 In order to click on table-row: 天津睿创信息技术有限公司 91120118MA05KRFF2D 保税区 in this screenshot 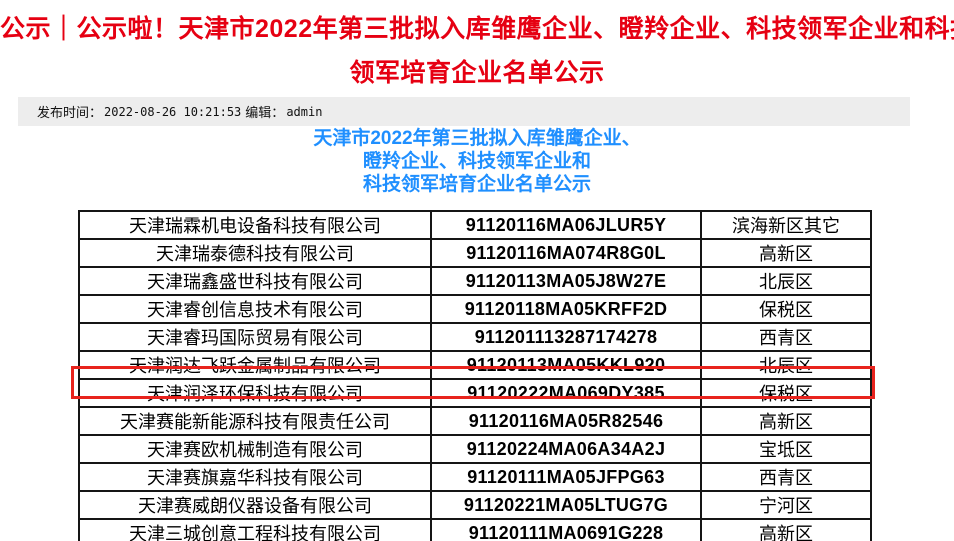, I will do `click(475, 309)`.